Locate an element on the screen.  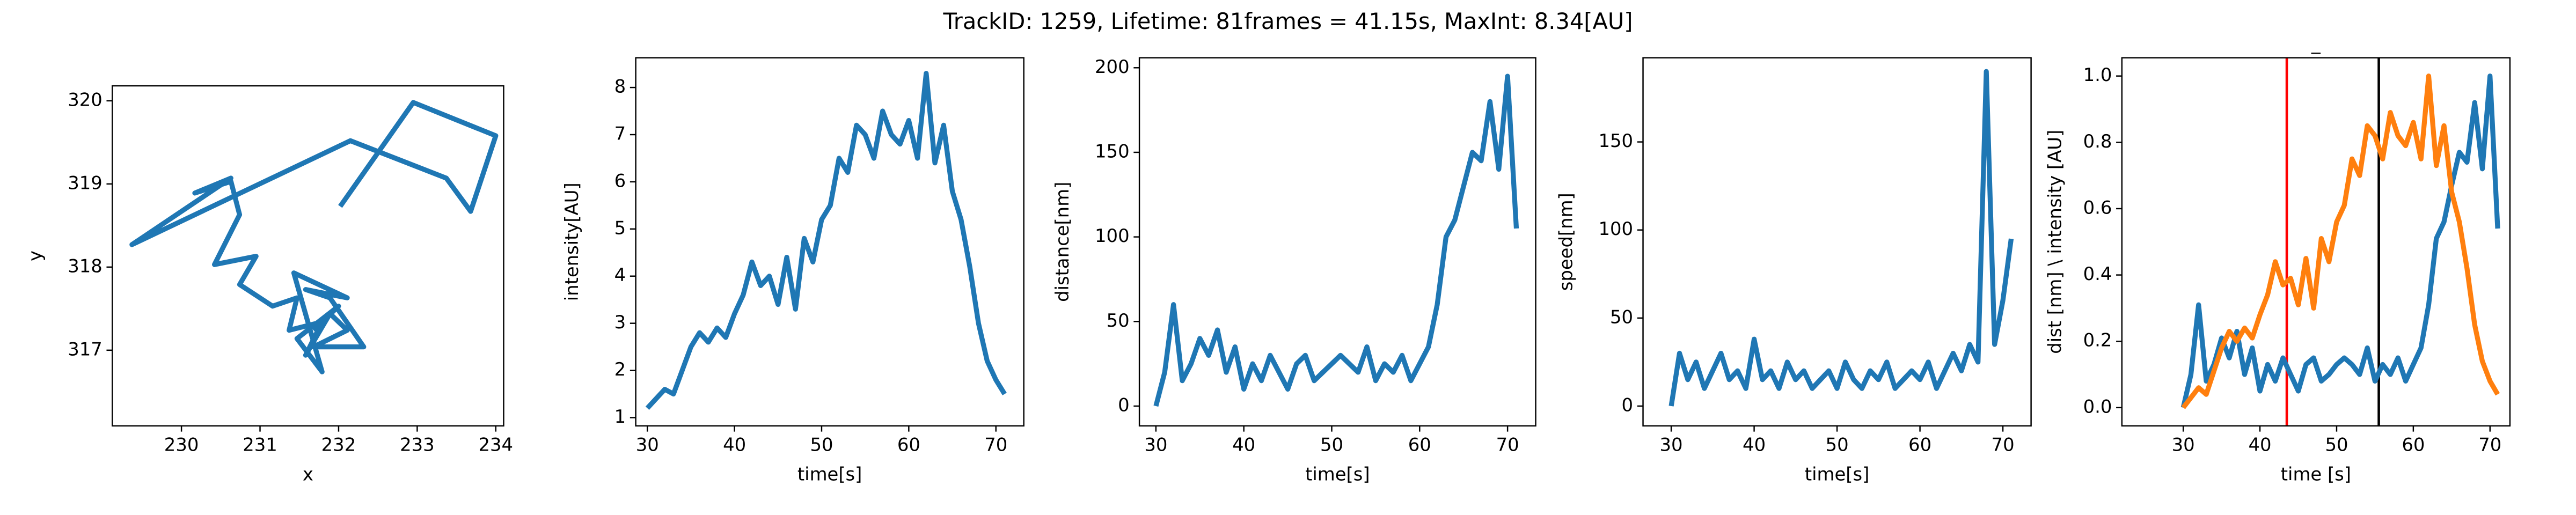
y-tick-label: 1 is located at coordinates (620, 417).